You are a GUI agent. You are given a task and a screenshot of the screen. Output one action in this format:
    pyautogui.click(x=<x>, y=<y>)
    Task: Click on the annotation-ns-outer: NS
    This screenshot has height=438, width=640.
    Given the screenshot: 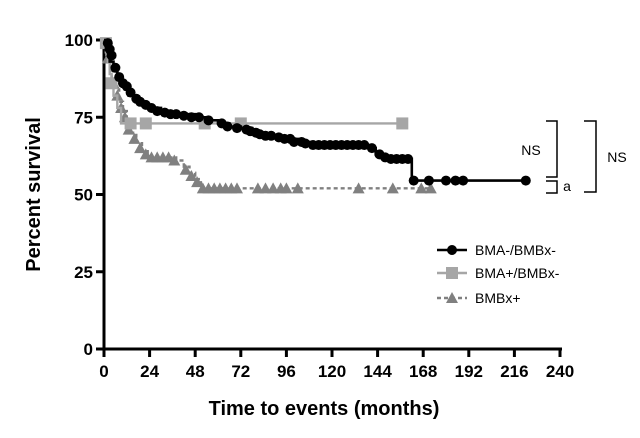 What is the action you would take?
    pyautogui.click(x=616, y=157)
    